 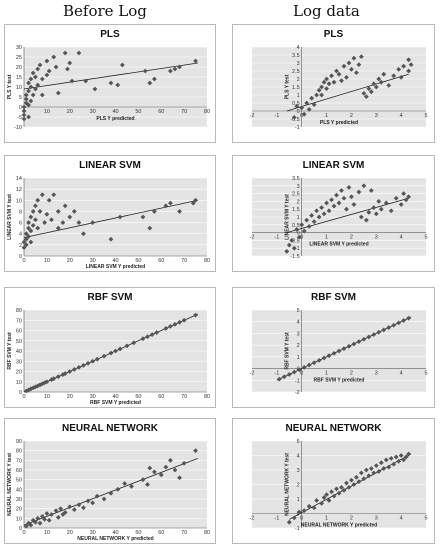 I want to click on y-tick-label: 70, so click(x=19, y=321).